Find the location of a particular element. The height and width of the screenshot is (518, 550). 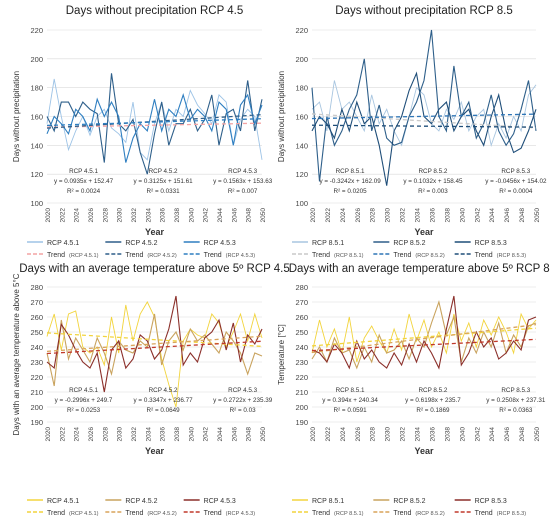

x-tick-label: 2038 is located at coordinates (177, 215).